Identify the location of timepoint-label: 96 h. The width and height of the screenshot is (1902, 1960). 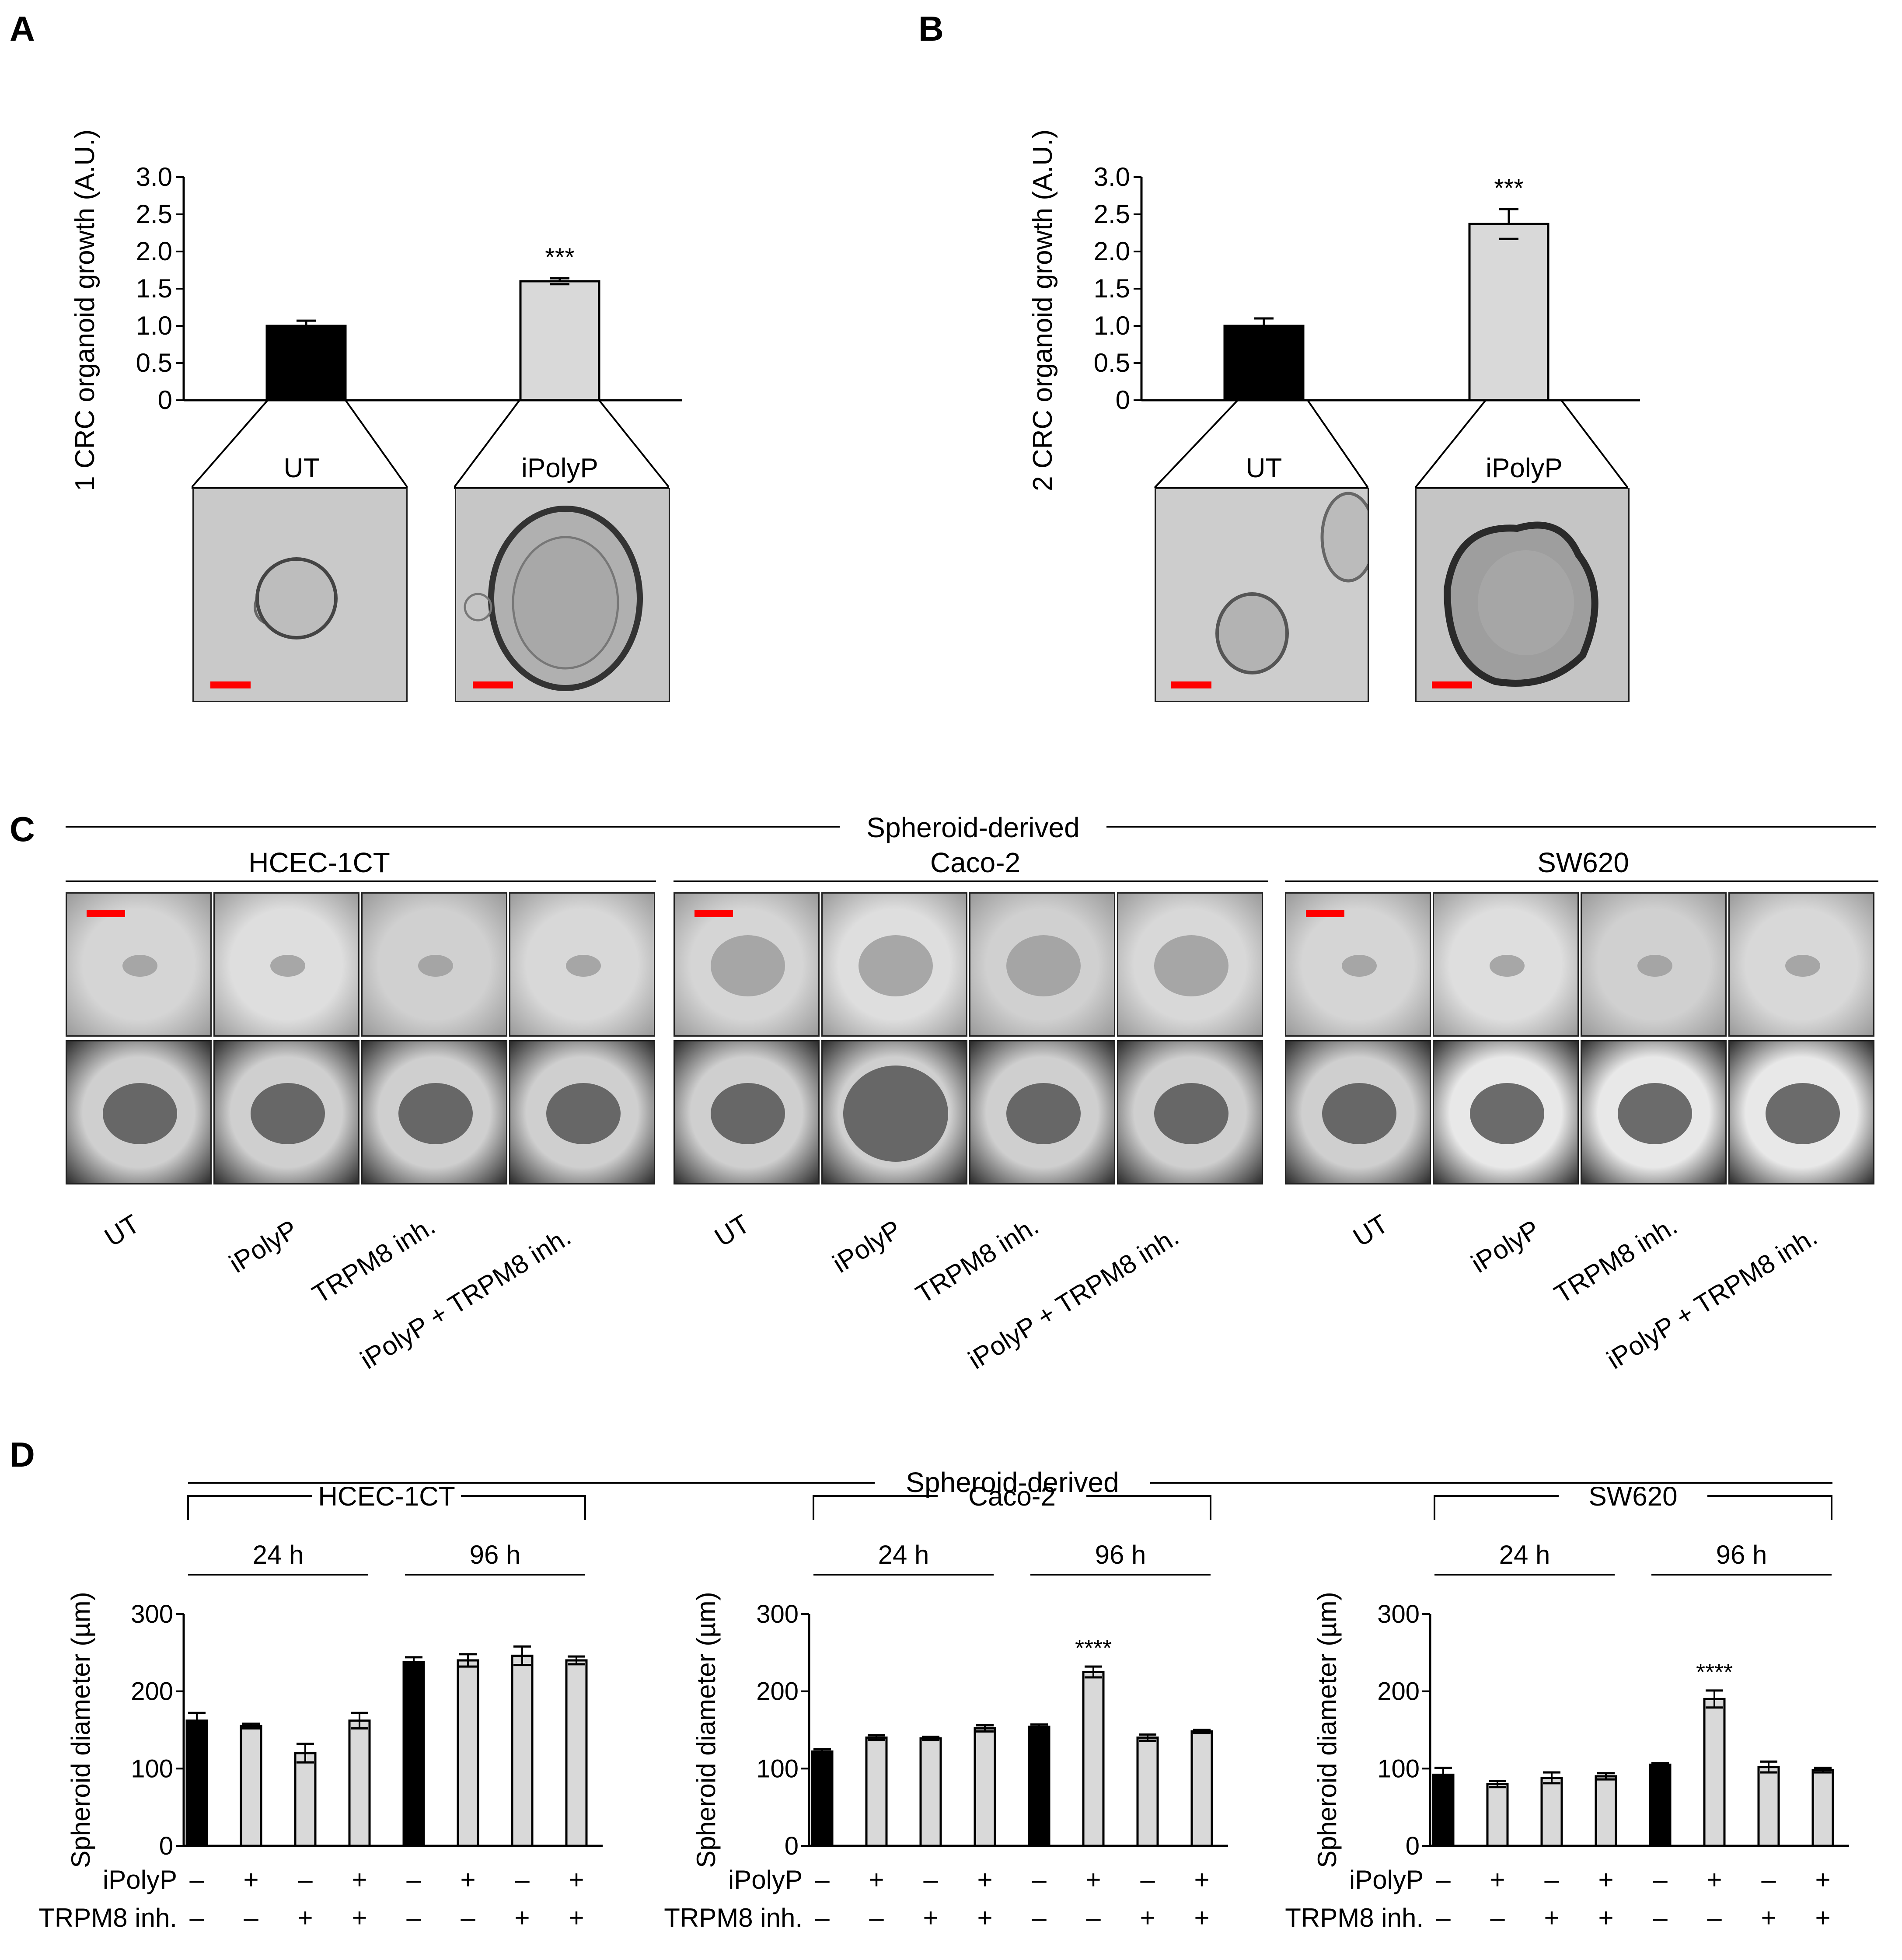
(495, 1554).